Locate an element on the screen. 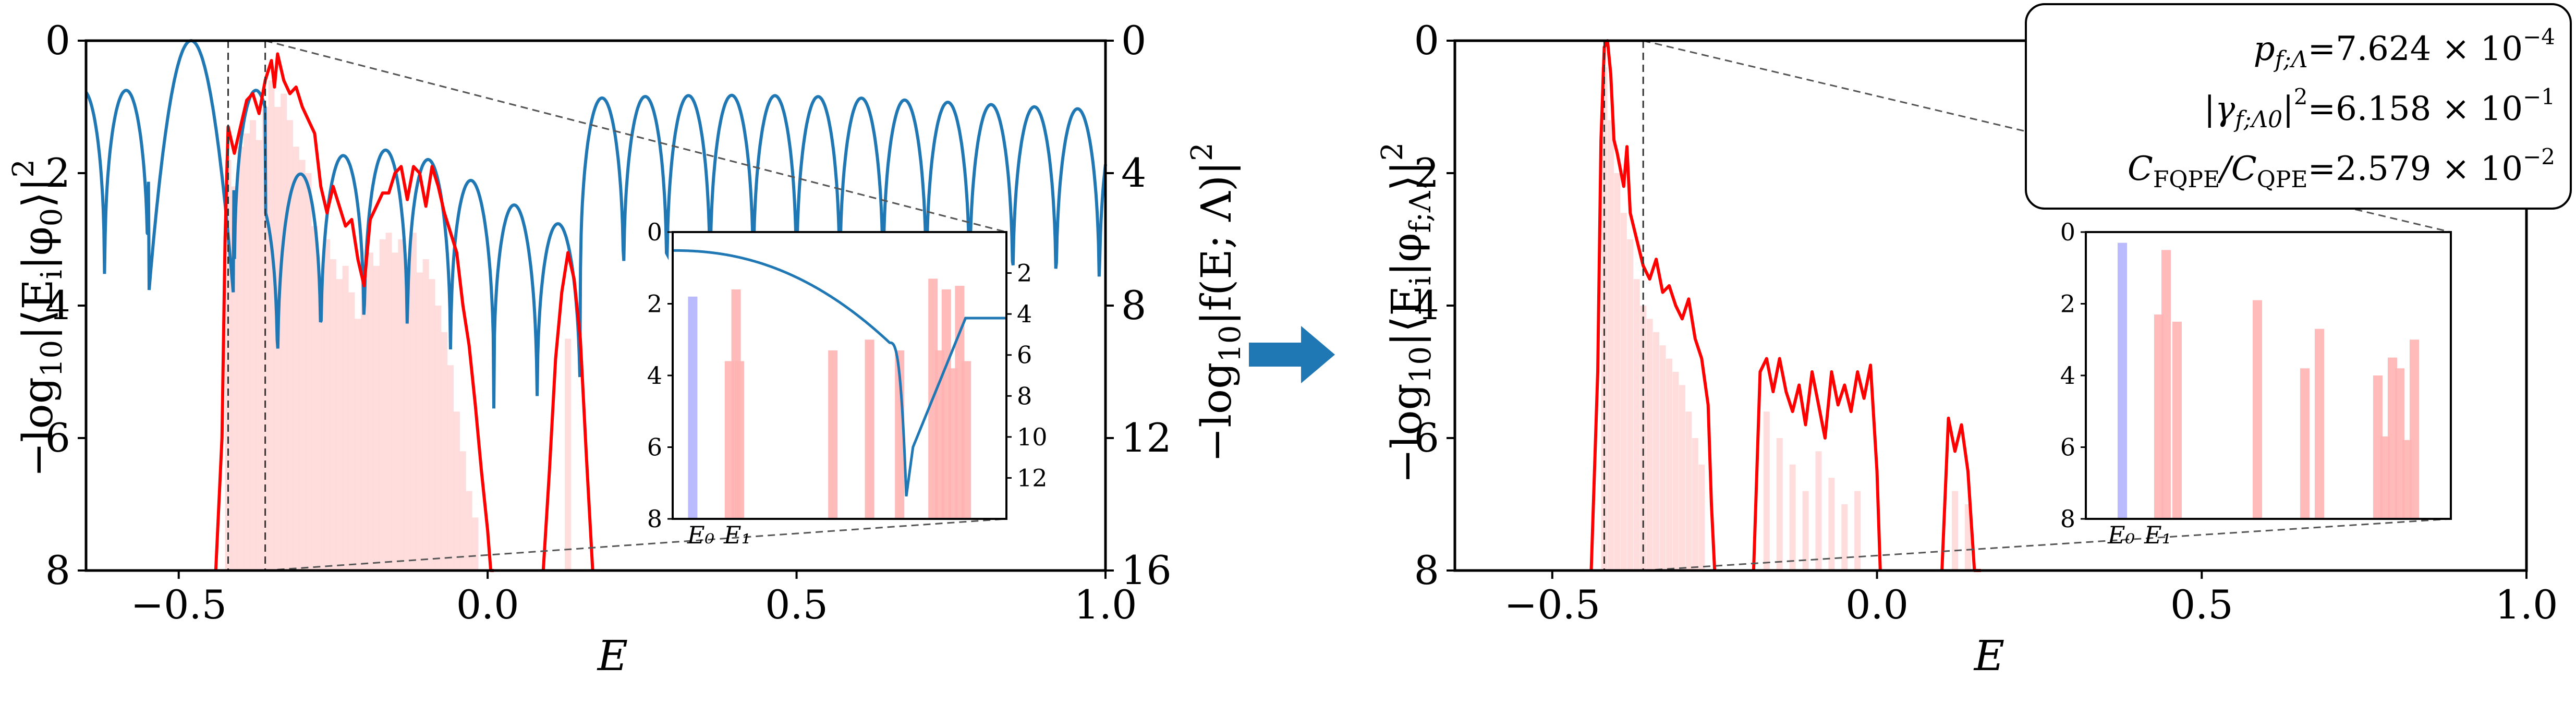  y-right-tick-label: 8 is located at coordinates (1133, 305).